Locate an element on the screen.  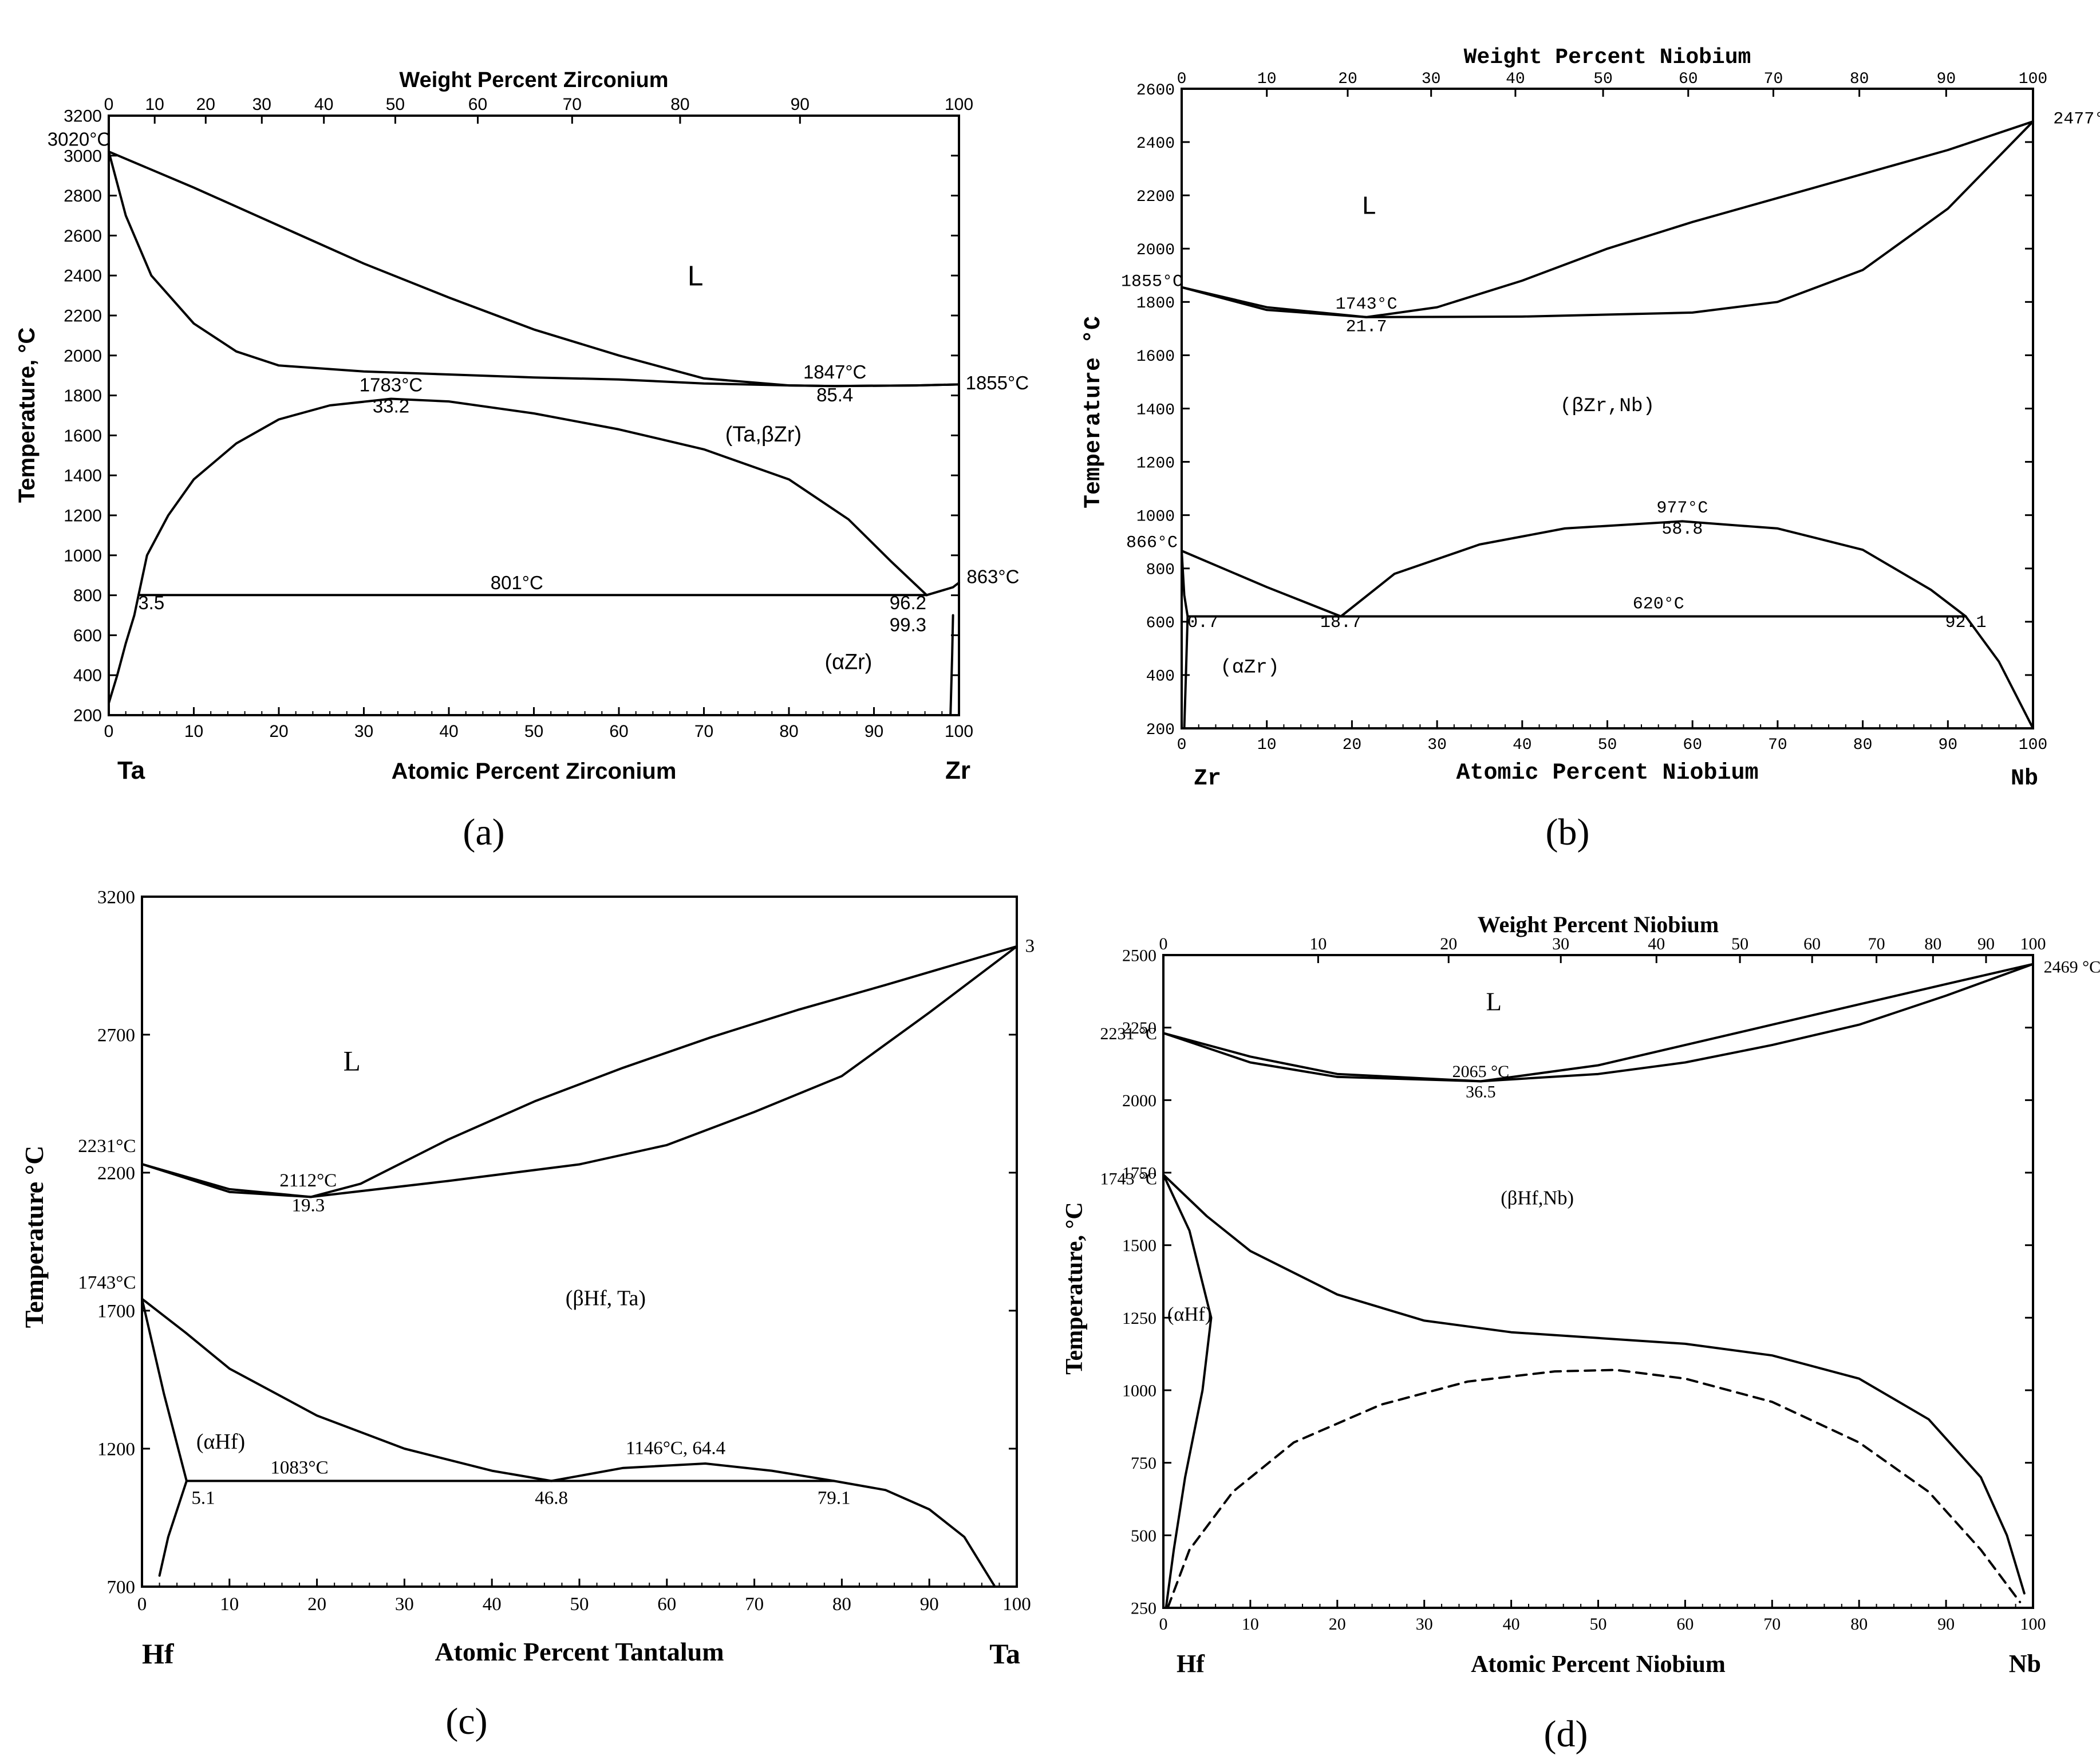
y-tick-label: 800 is located at coordinates (87, 595).